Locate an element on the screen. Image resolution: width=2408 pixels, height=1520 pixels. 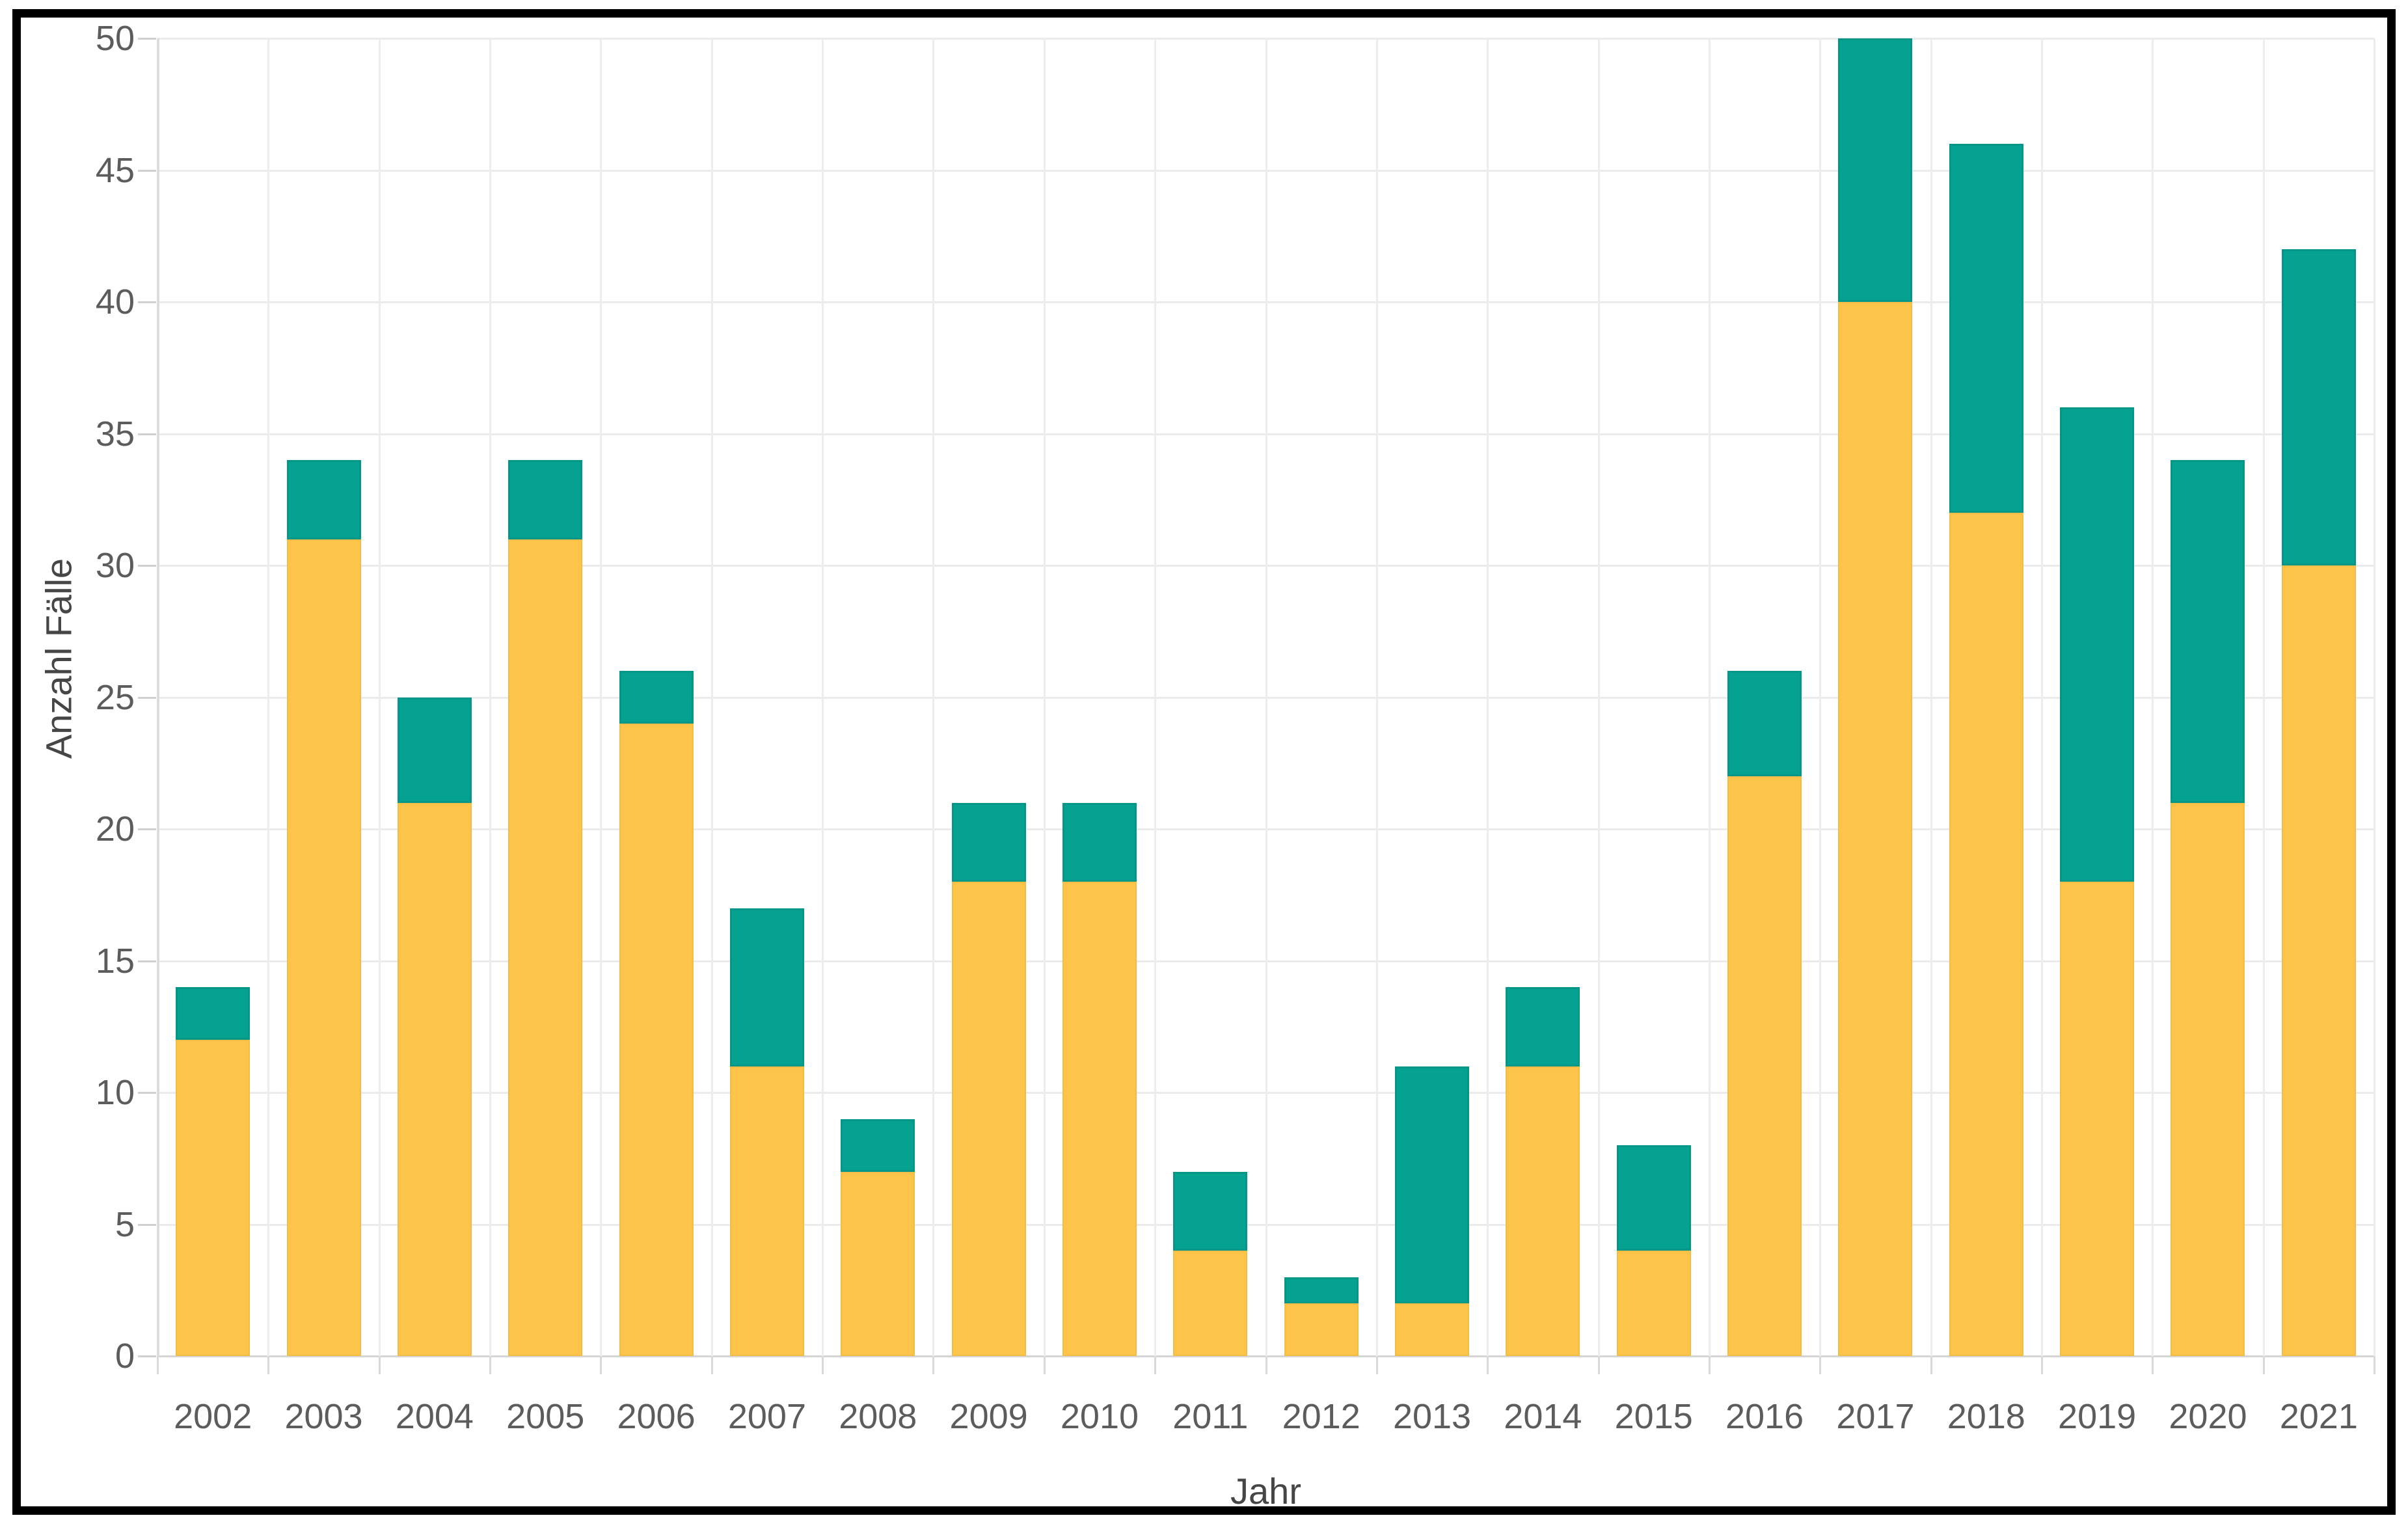
bar-segment-yellow-2016 is located at coordinates (1764, 1066).